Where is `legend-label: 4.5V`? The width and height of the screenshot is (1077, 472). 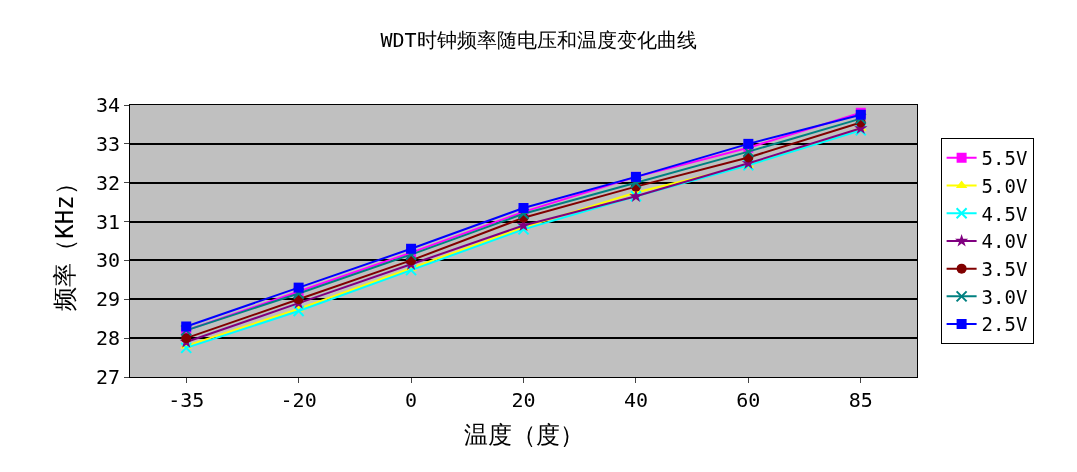 legend-label: 4.5V is located at coordinates (1004, 213).